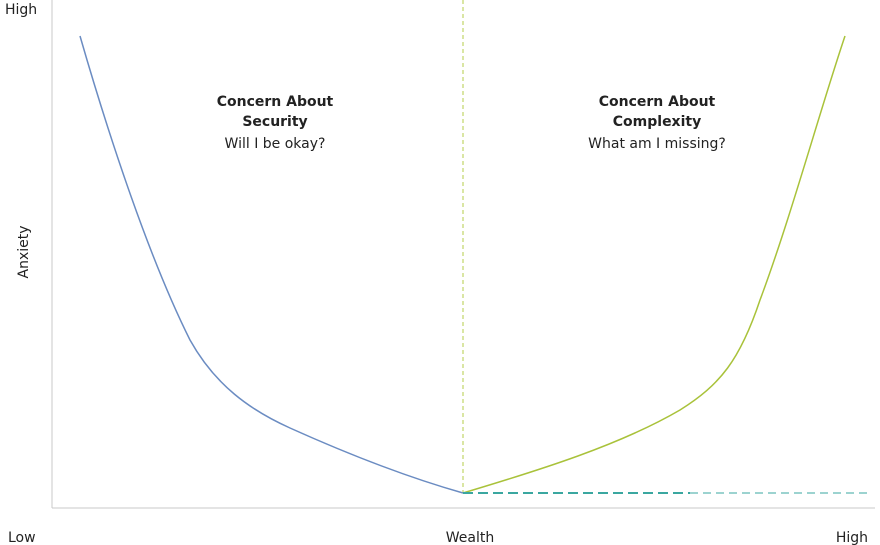 This screenshot has height=545, width=880. Describe the element at coordinates (274, 122) in the screenshot. I see `annotation-heading: Security` at that location.